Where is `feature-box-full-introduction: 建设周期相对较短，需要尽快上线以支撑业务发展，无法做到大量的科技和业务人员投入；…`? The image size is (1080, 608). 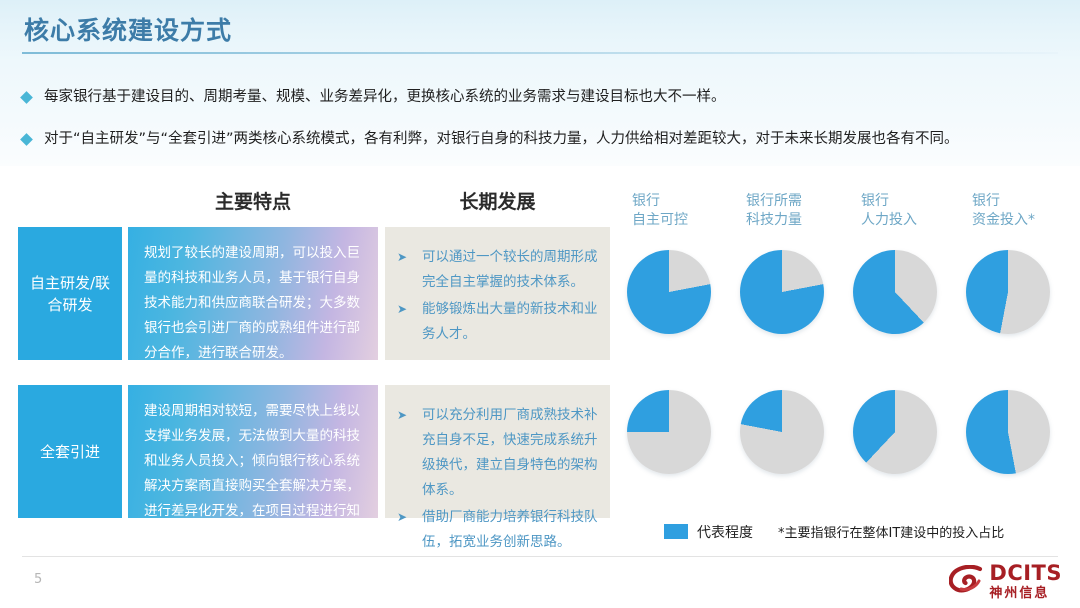
feature-box-full-introduction: 建设周期相对较短，需要尽快上线以支撑业务发展，无法做到大量的科技和业务人员投入；… is located at coordinates (253, 464).